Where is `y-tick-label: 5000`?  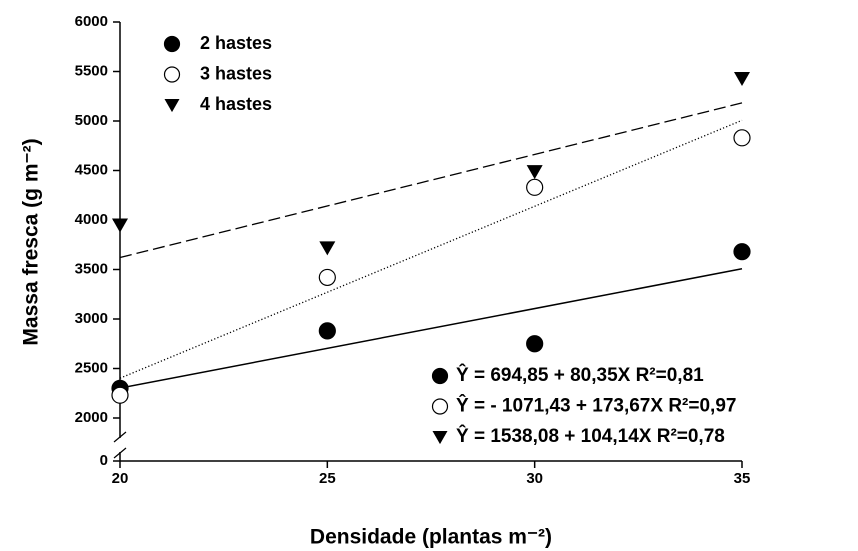
y-tick-label: 5000 is located at coordinates (91, 120).